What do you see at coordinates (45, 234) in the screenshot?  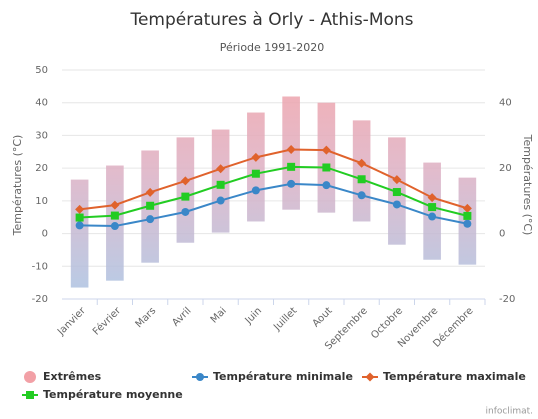 I see `y-tick-label: 0` at bounding box center [45, 234].